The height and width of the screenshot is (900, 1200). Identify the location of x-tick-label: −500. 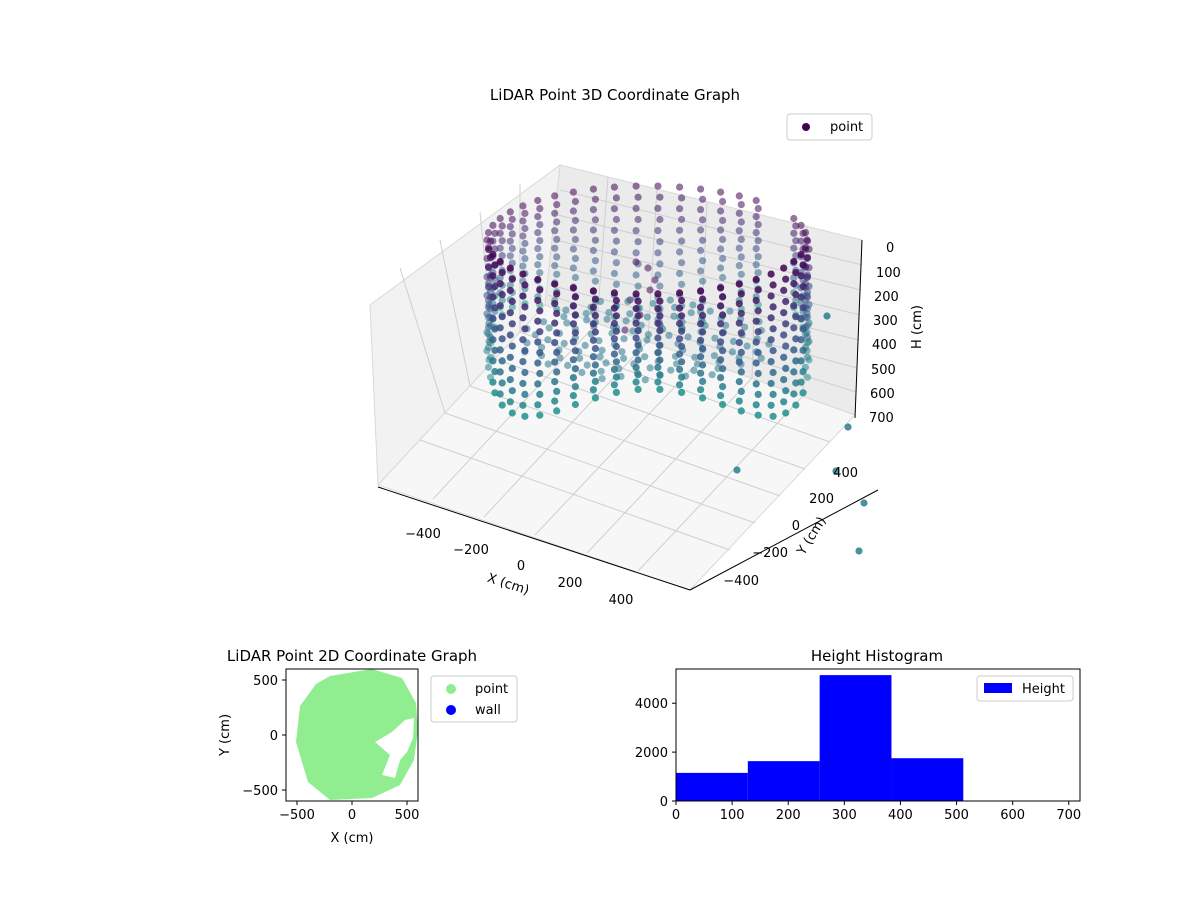
(297, 815).